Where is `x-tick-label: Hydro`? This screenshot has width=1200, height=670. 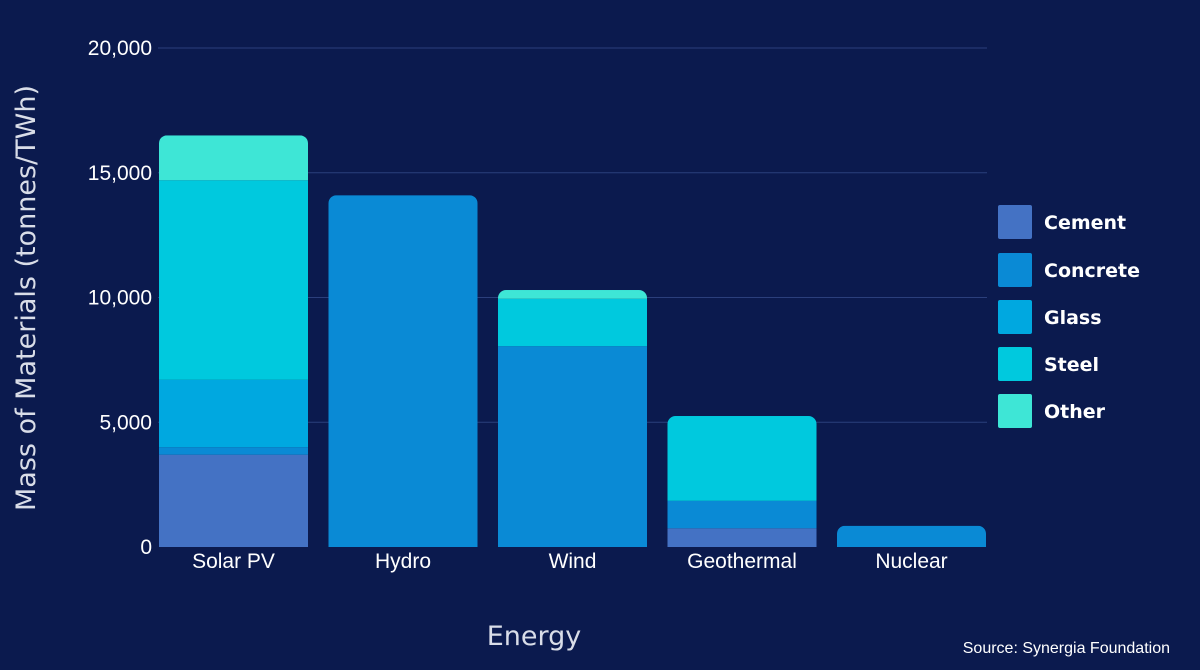
x-tick-label: Hydro is located at coordinates (403, 561).